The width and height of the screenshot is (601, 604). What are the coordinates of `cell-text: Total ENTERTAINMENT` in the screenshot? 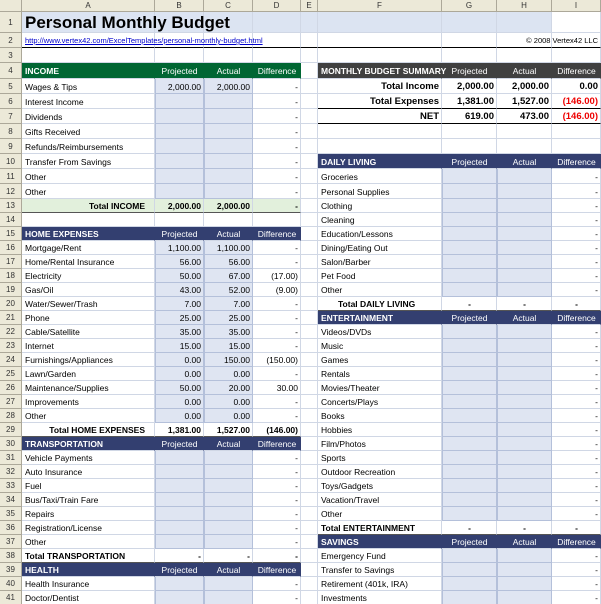 It's located at (368, 528).